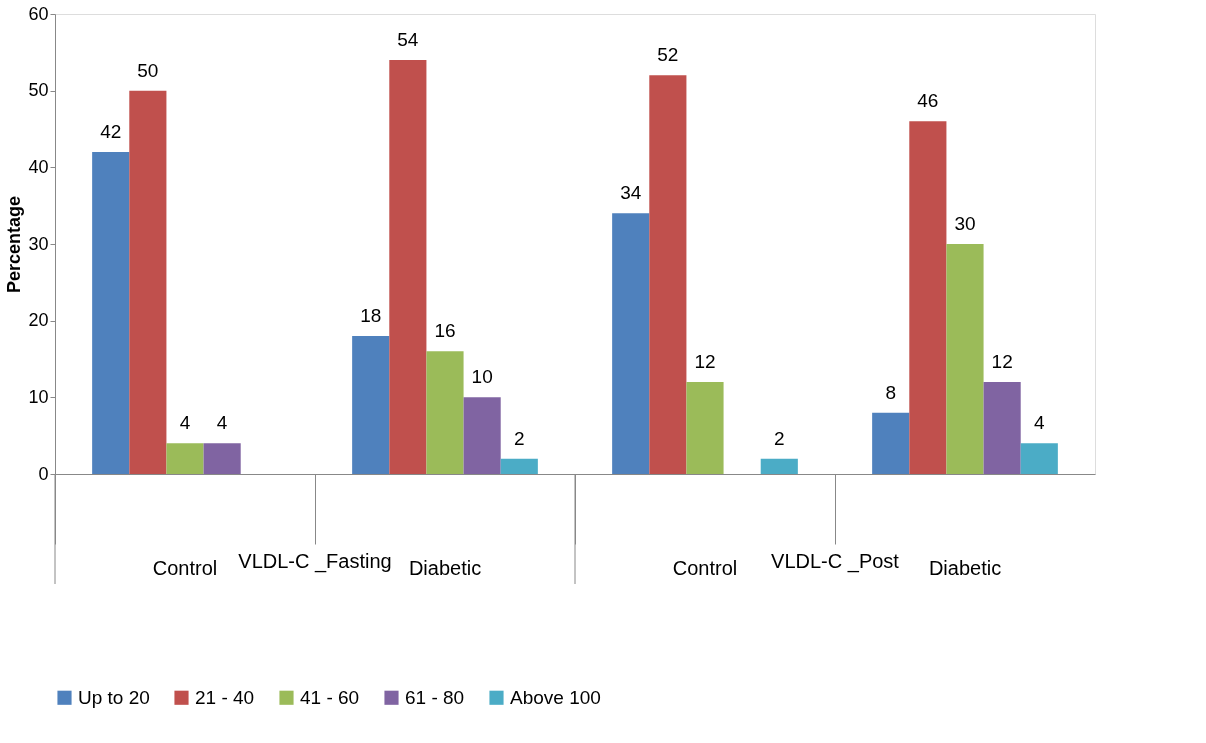  I want to click on y-tick-label: 60, so click(38, 13).